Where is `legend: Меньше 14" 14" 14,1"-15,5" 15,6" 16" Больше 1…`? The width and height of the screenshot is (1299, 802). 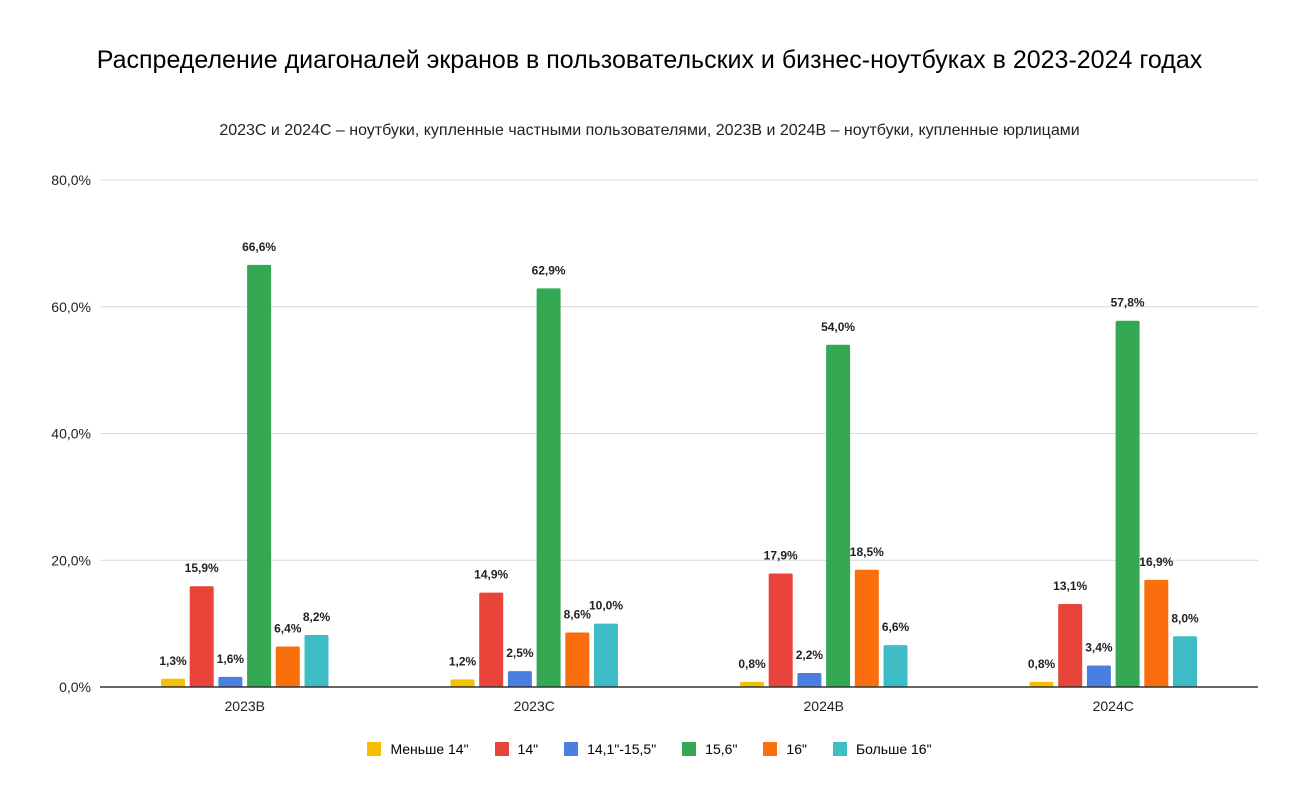 legend: Меньше 14" 14" 14,1"-15,5" 15,6" 16" Больше 1… is located at coordinates (649, 749).